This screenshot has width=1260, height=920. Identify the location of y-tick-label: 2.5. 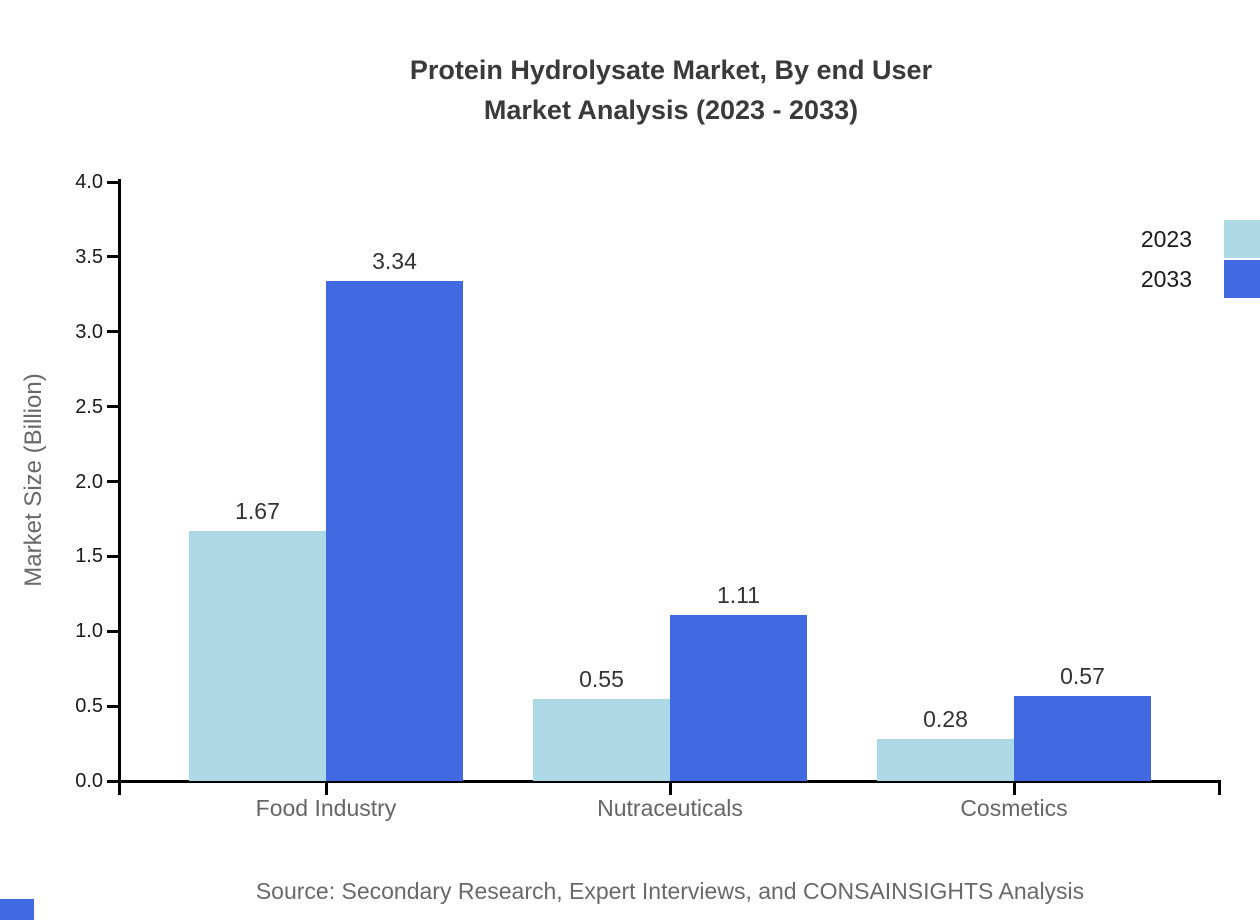
(89, 406).